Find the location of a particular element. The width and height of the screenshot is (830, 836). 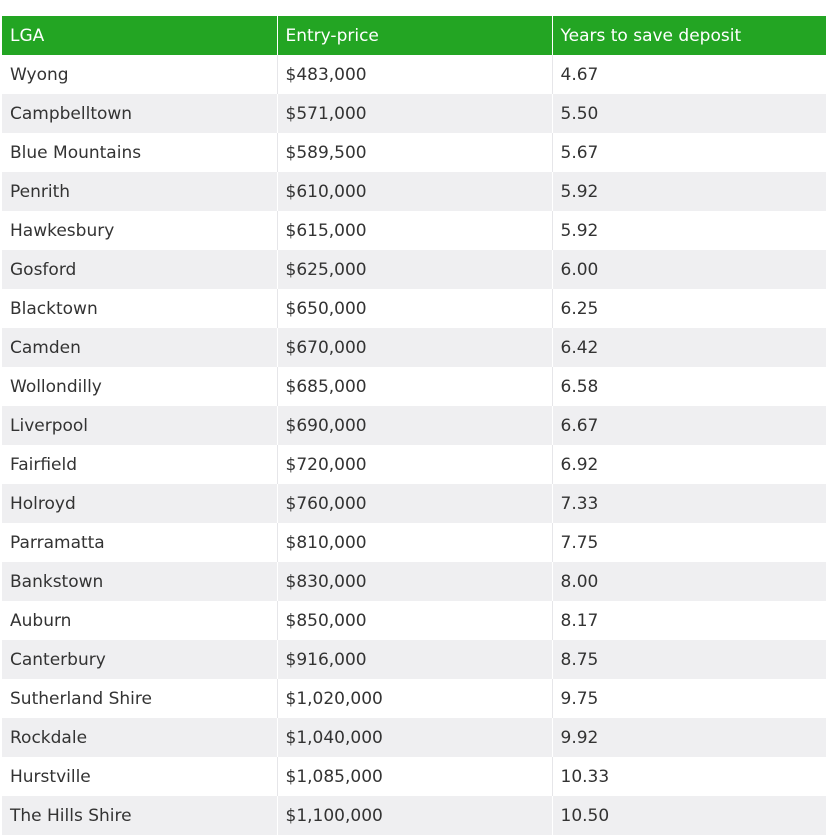

cell-entry-price: $1,085,000 is located at coordinates (415, 776).